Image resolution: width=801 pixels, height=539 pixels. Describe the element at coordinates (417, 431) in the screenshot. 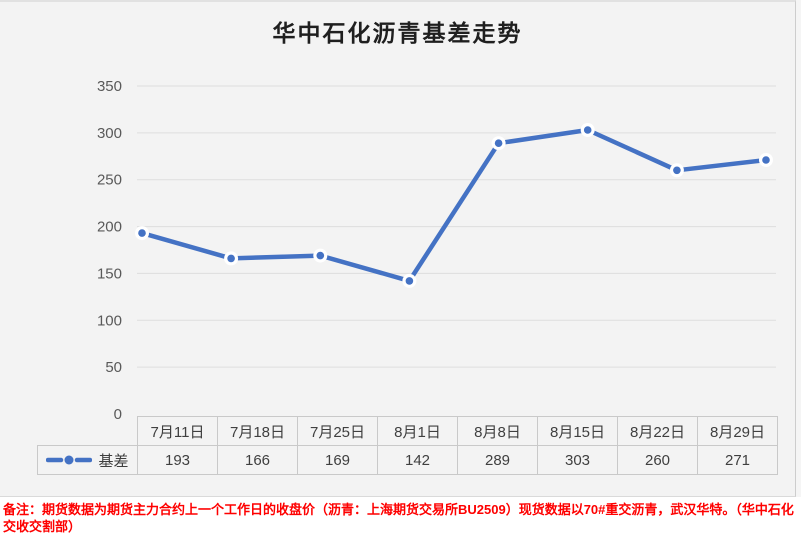

I see `category-header-cell: 8月1日` at that location.